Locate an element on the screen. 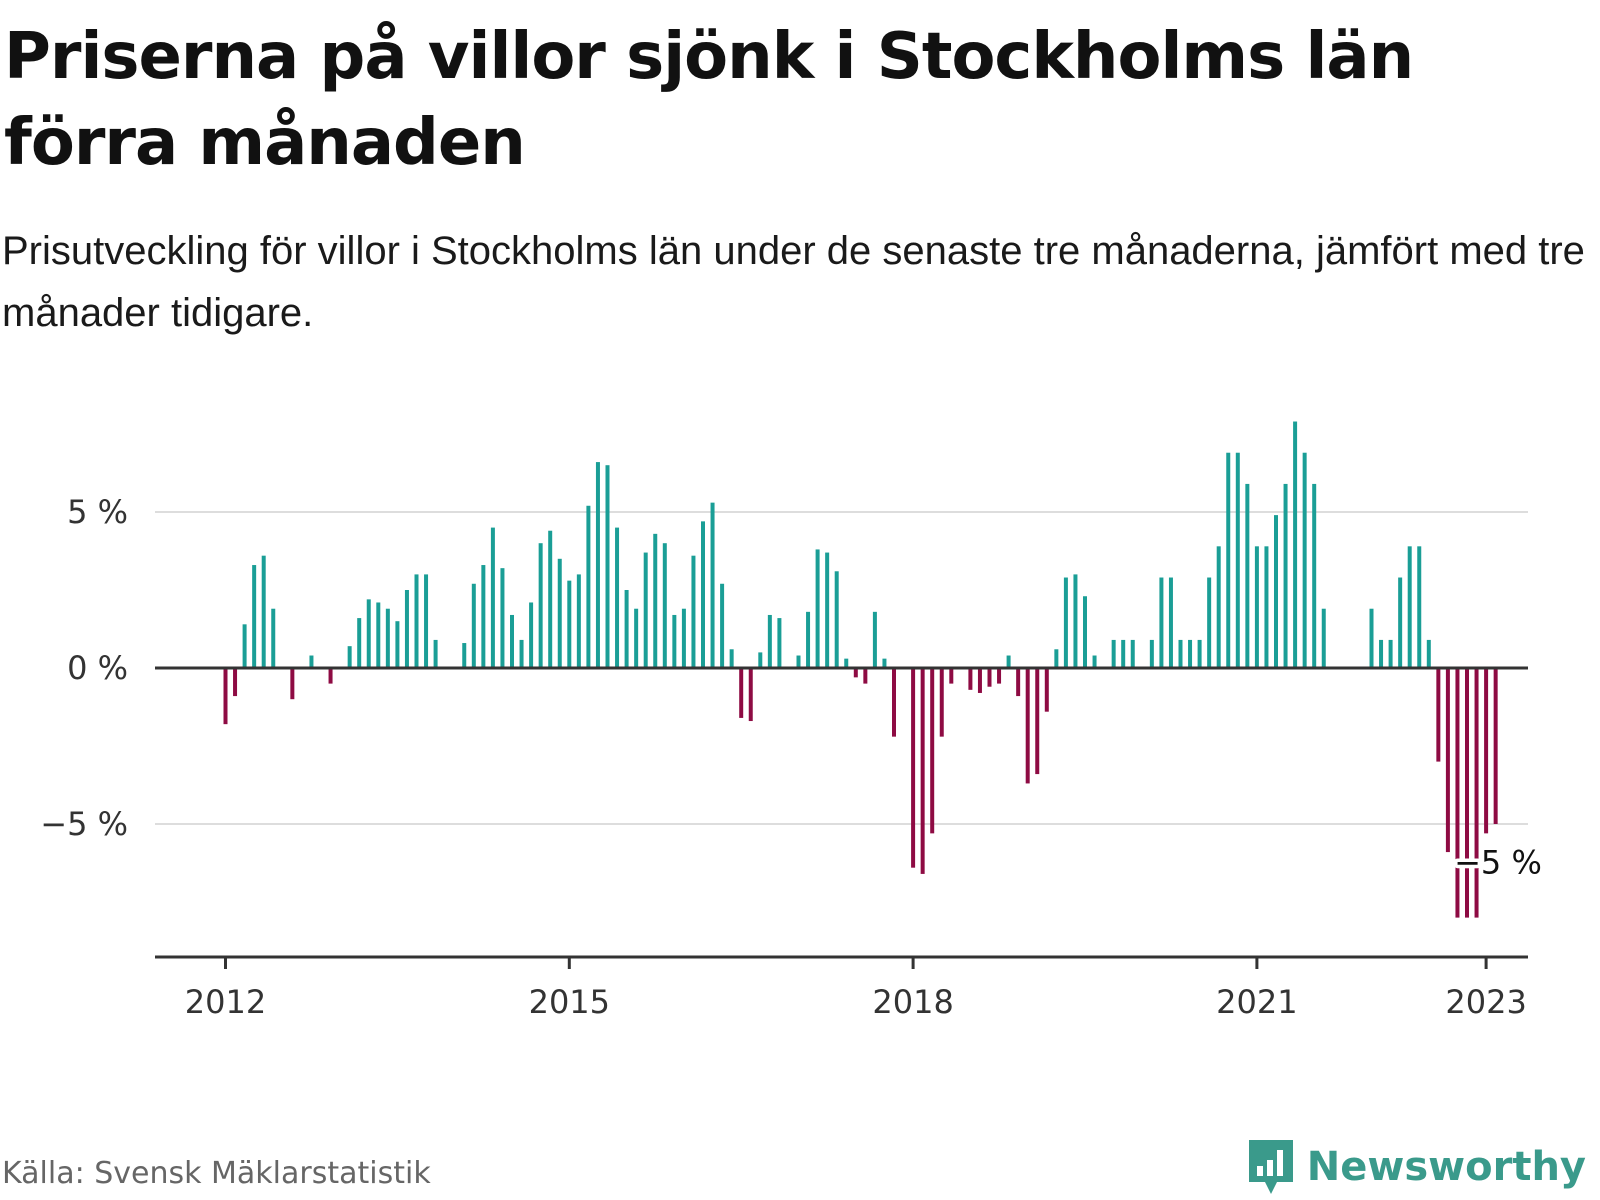  x-tick-label: 2012 is located at coordinates (225, 1002).